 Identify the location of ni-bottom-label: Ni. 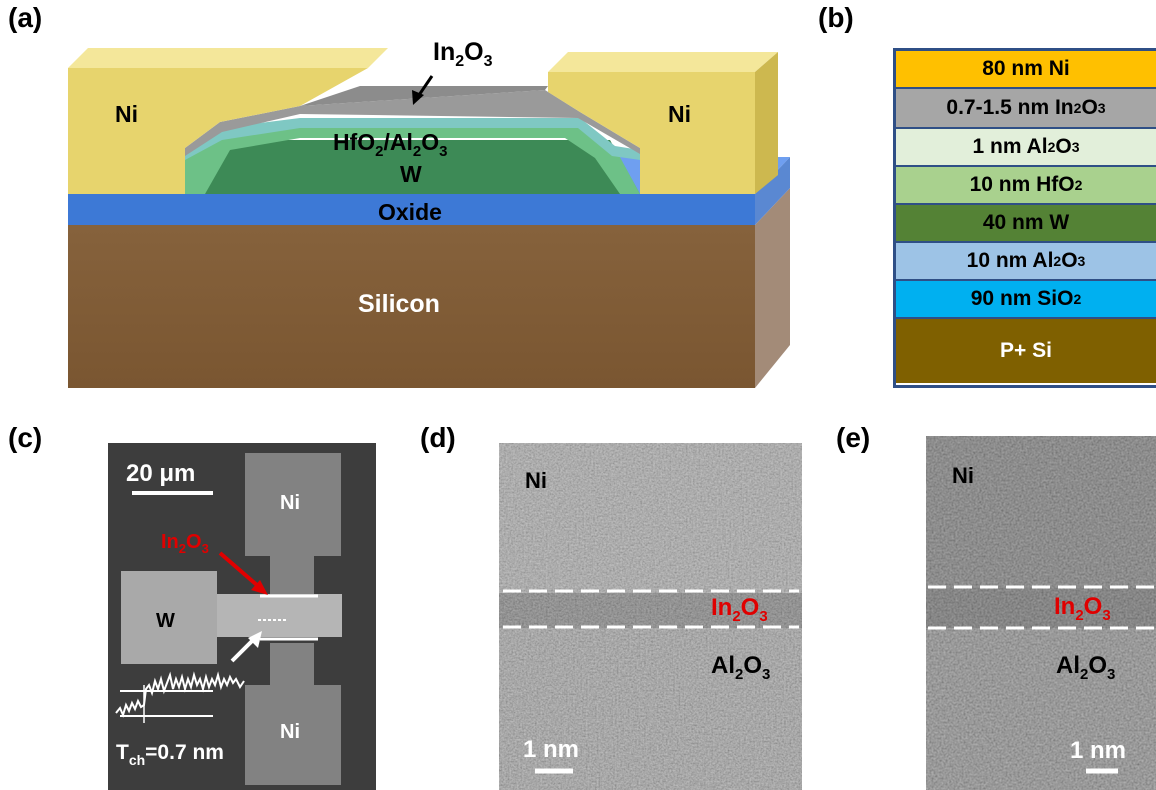
(290, 732).